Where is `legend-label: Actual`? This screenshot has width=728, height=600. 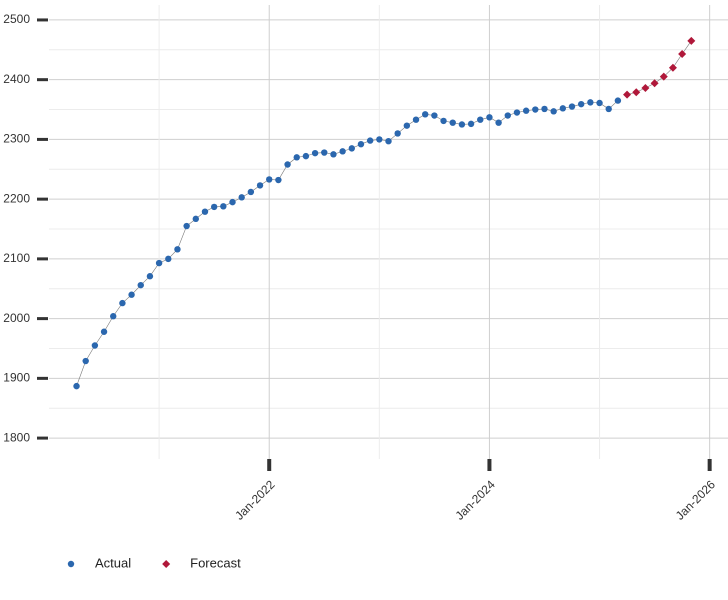 legend-label: Actual is located at coordinates (113, 562).